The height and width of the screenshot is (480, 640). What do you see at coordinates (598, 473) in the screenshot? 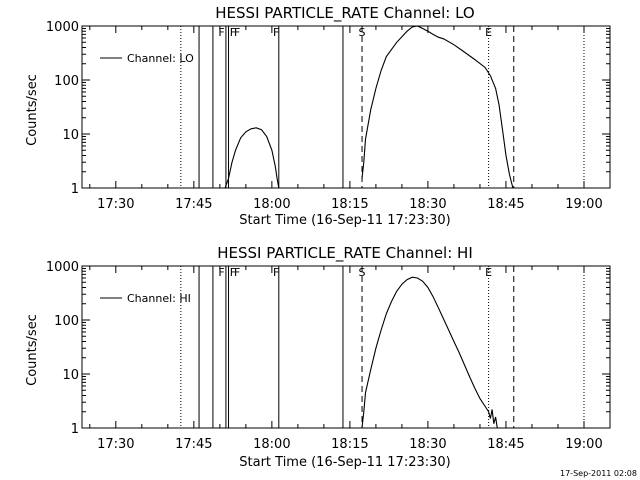
I see `footer-timestamp: 17-Sep-2011 02:08` at bounding box center [598, 473].